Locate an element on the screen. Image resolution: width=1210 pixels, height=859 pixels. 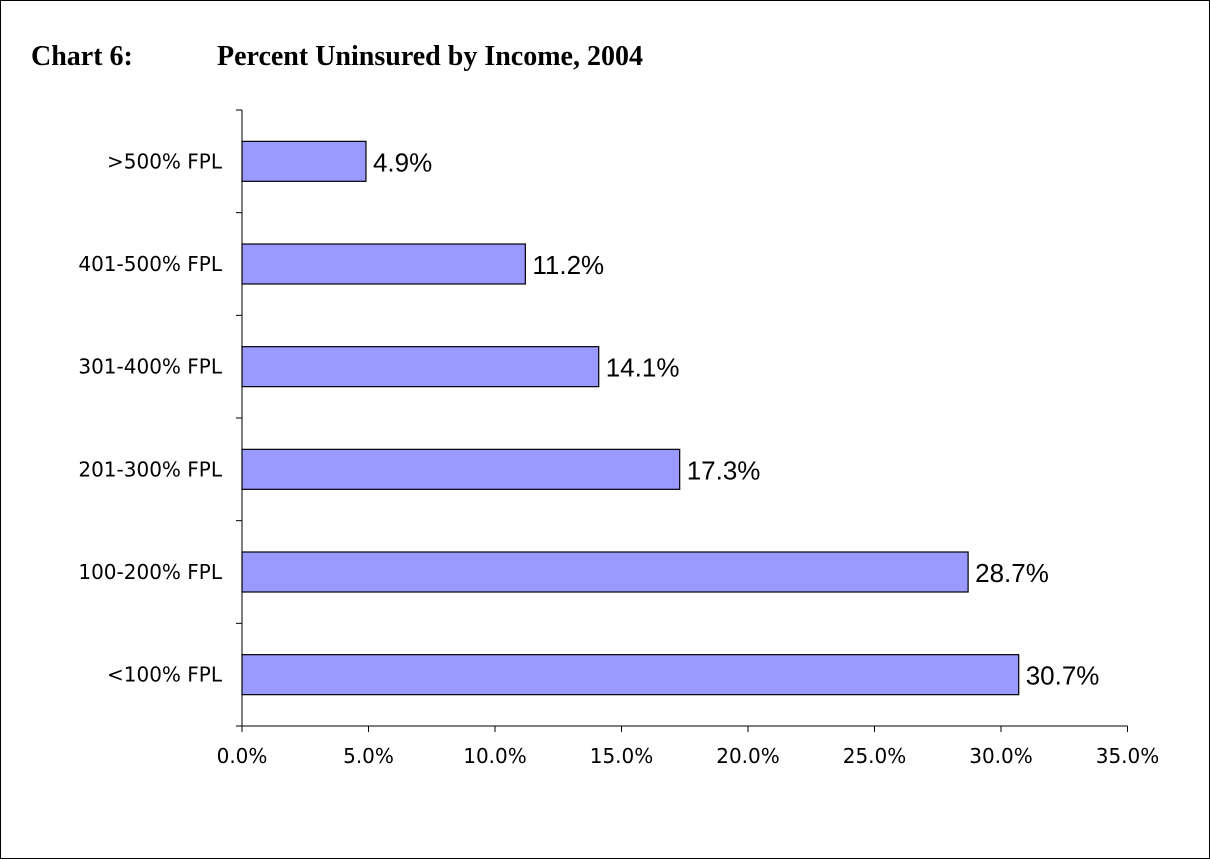
x-tick-label: 5.0% is located at coordinates (368, 756).